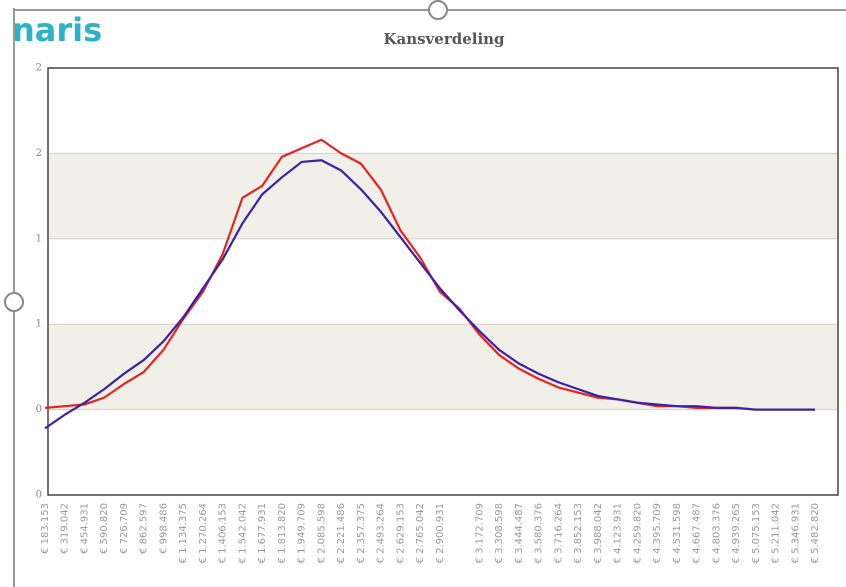 The image size is (846, 587). Describe the element at coordinates (65, 528) in the screenshot. I see `x-tick-label: € 319.042` at that location.